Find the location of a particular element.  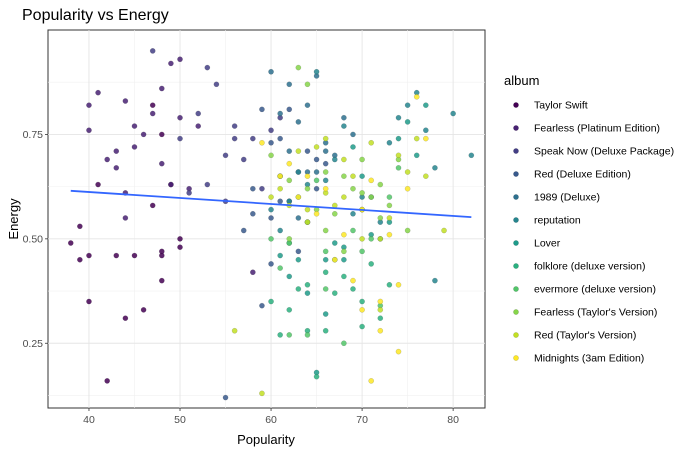

x-tick-label: 80 is located at coordinates (453, 420).